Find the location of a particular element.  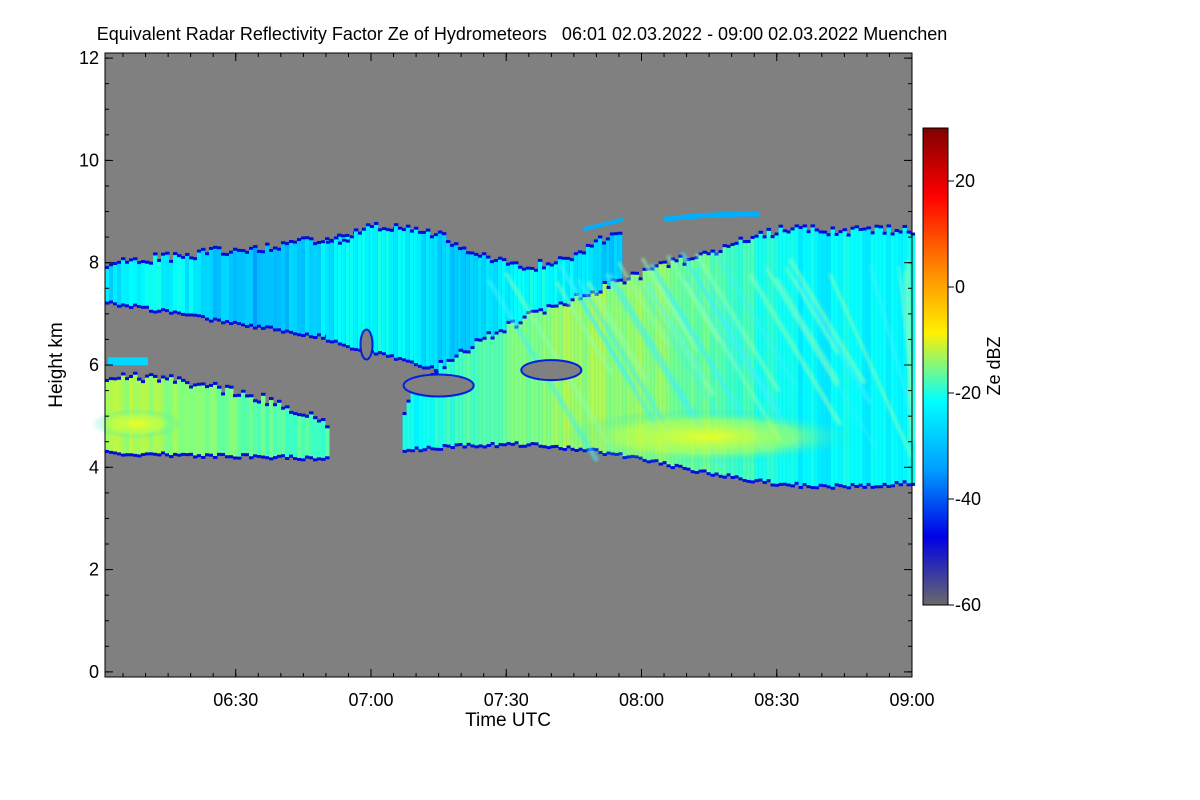

x-tick-label: 07:00 is located at coordinates (370, 700).